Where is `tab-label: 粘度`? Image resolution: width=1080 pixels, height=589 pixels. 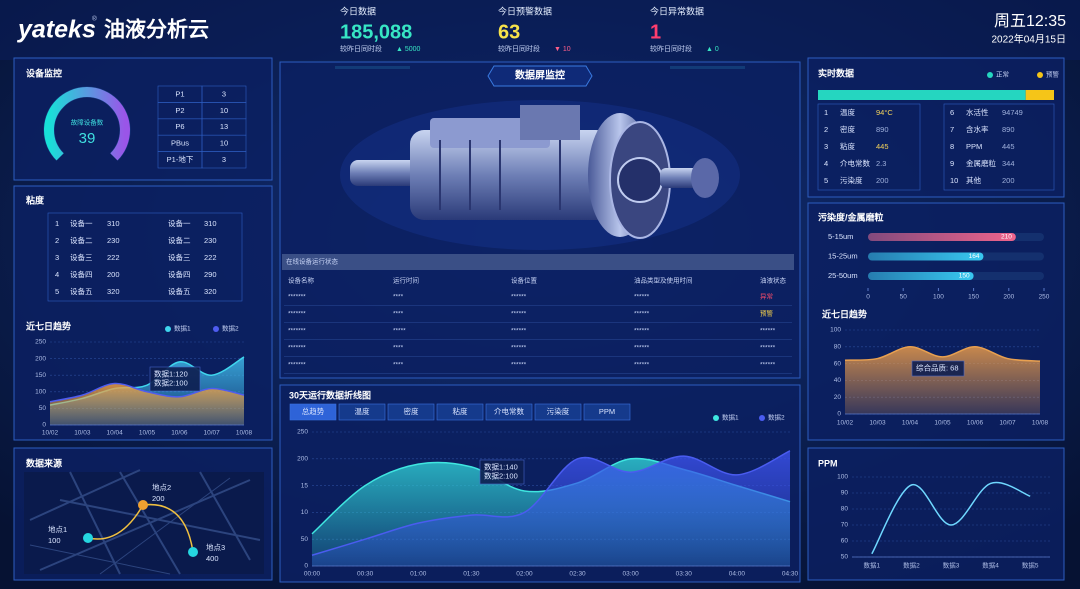 tab-label: 粘度 is located at coordinates (460, 411).